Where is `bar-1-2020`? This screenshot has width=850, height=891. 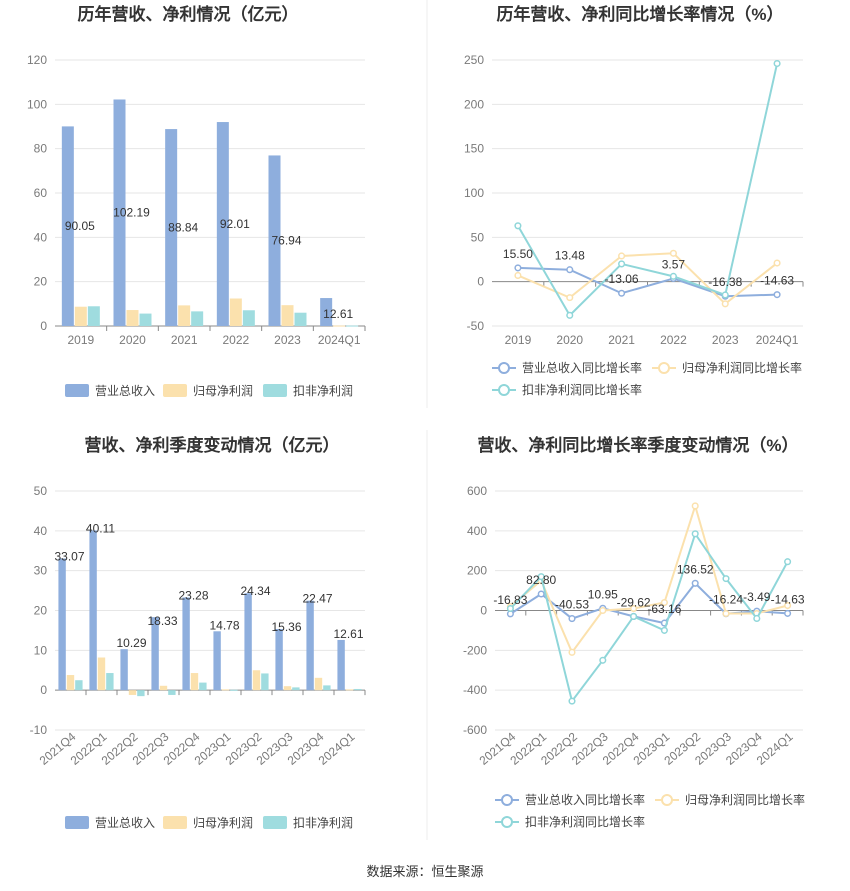
bar-1-2020 is located at coordinates (119, 212).